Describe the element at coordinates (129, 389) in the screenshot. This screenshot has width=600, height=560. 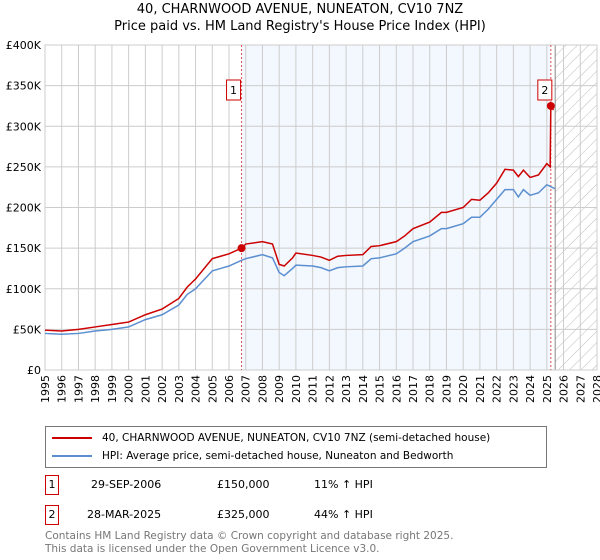
I see `x-tick-label: 2000` at that location.